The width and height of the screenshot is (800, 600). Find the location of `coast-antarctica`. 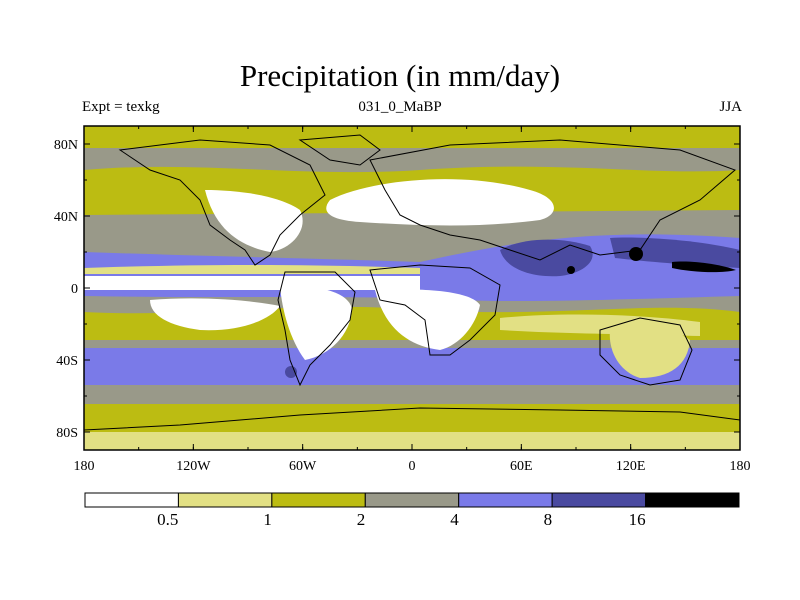

coast-antarctica is located at coordinates (412, 419).